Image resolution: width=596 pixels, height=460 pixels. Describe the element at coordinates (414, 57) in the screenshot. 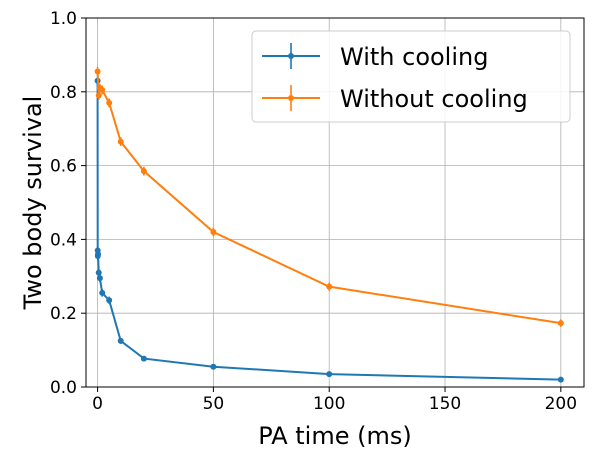

I see `legend-label: With cooling` at that location.